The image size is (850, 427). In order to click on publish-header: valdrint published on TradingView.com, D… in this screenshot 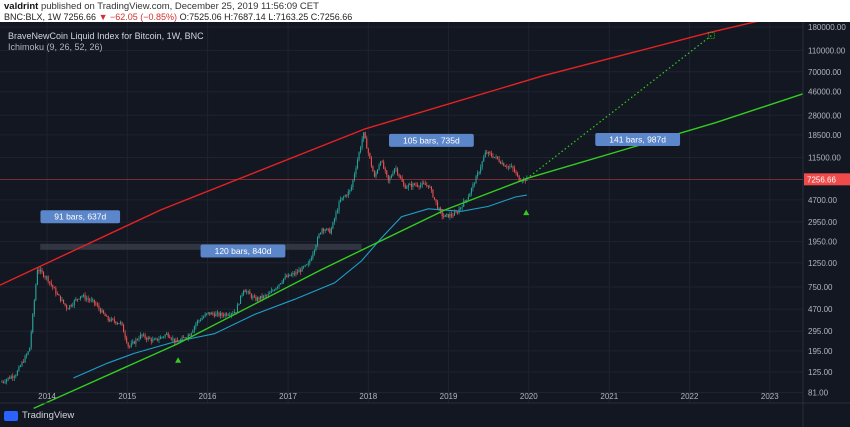, I will do `click(425, 11)`.